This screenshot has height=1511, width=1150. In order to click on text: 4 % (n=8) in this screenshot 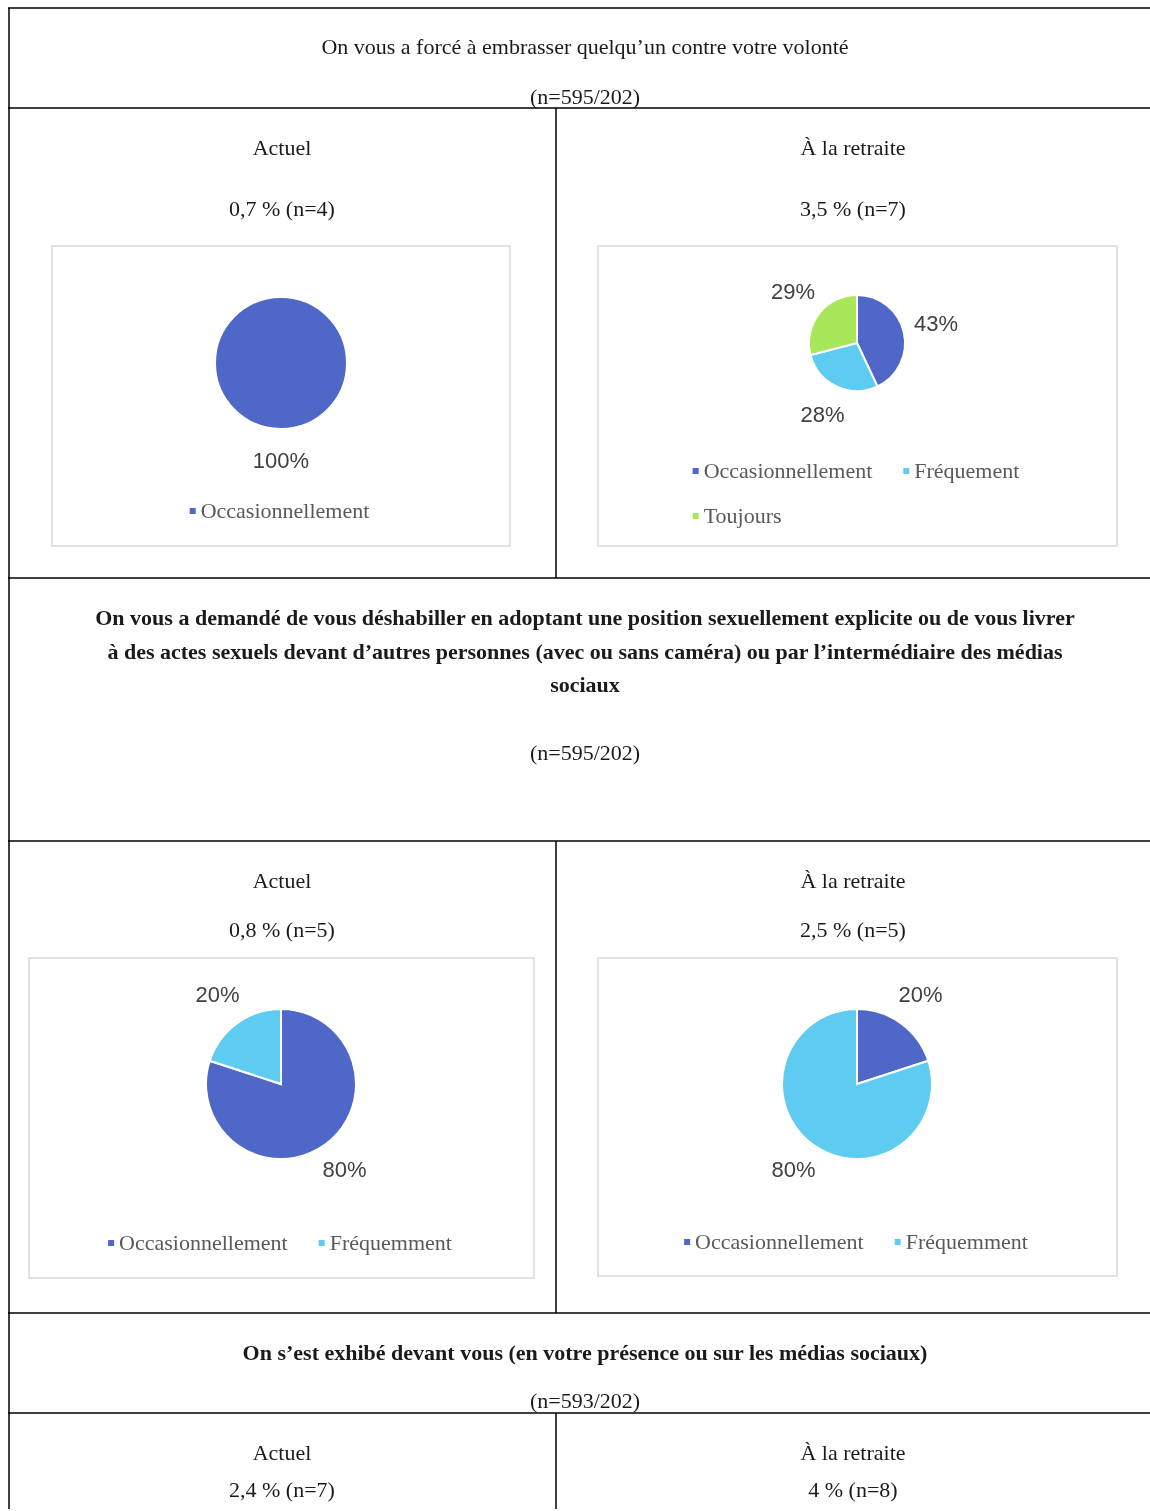, I will do `click(853, 1490)`.